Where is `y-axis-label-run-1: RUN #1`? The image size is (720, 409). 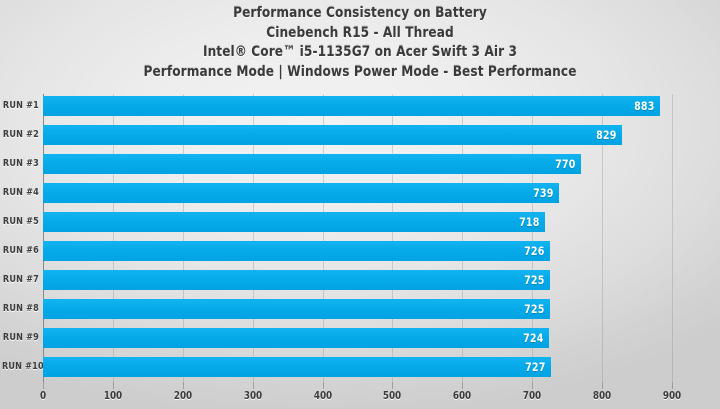
y-axis-label-run-1: RUN #1 is located at coordinates (21, 105).